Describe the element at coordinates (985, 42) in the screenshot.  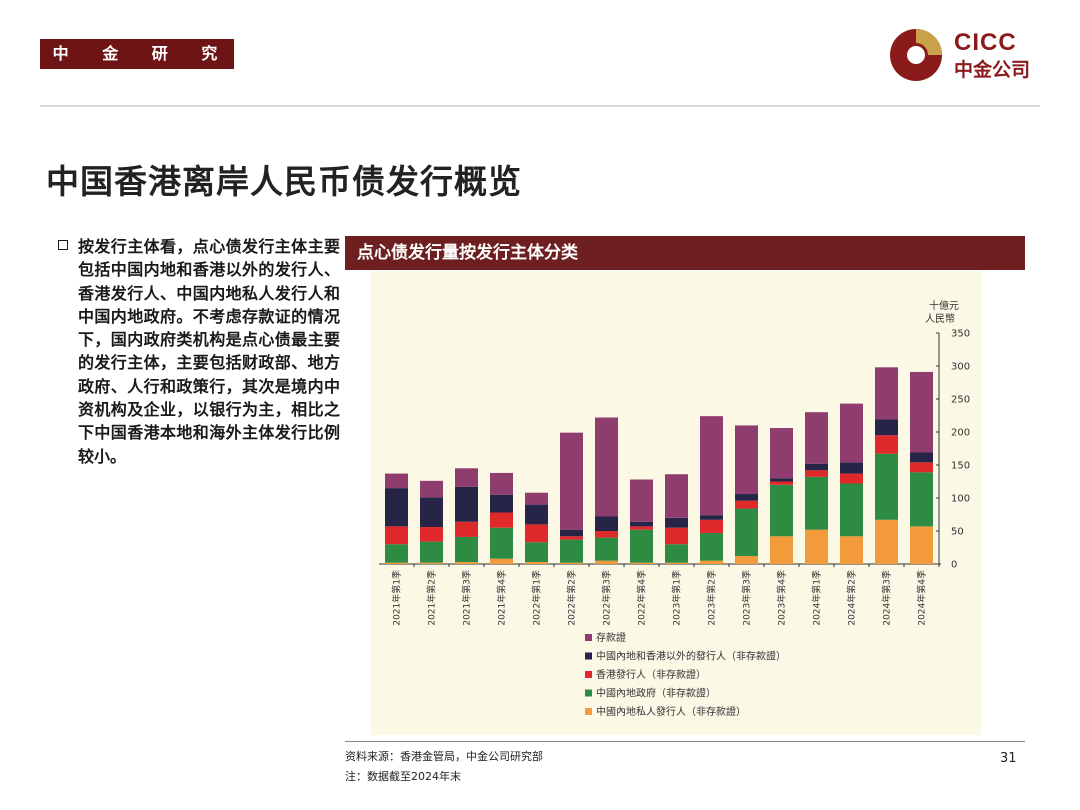
I see `logo-text-en: CICC` at that location.